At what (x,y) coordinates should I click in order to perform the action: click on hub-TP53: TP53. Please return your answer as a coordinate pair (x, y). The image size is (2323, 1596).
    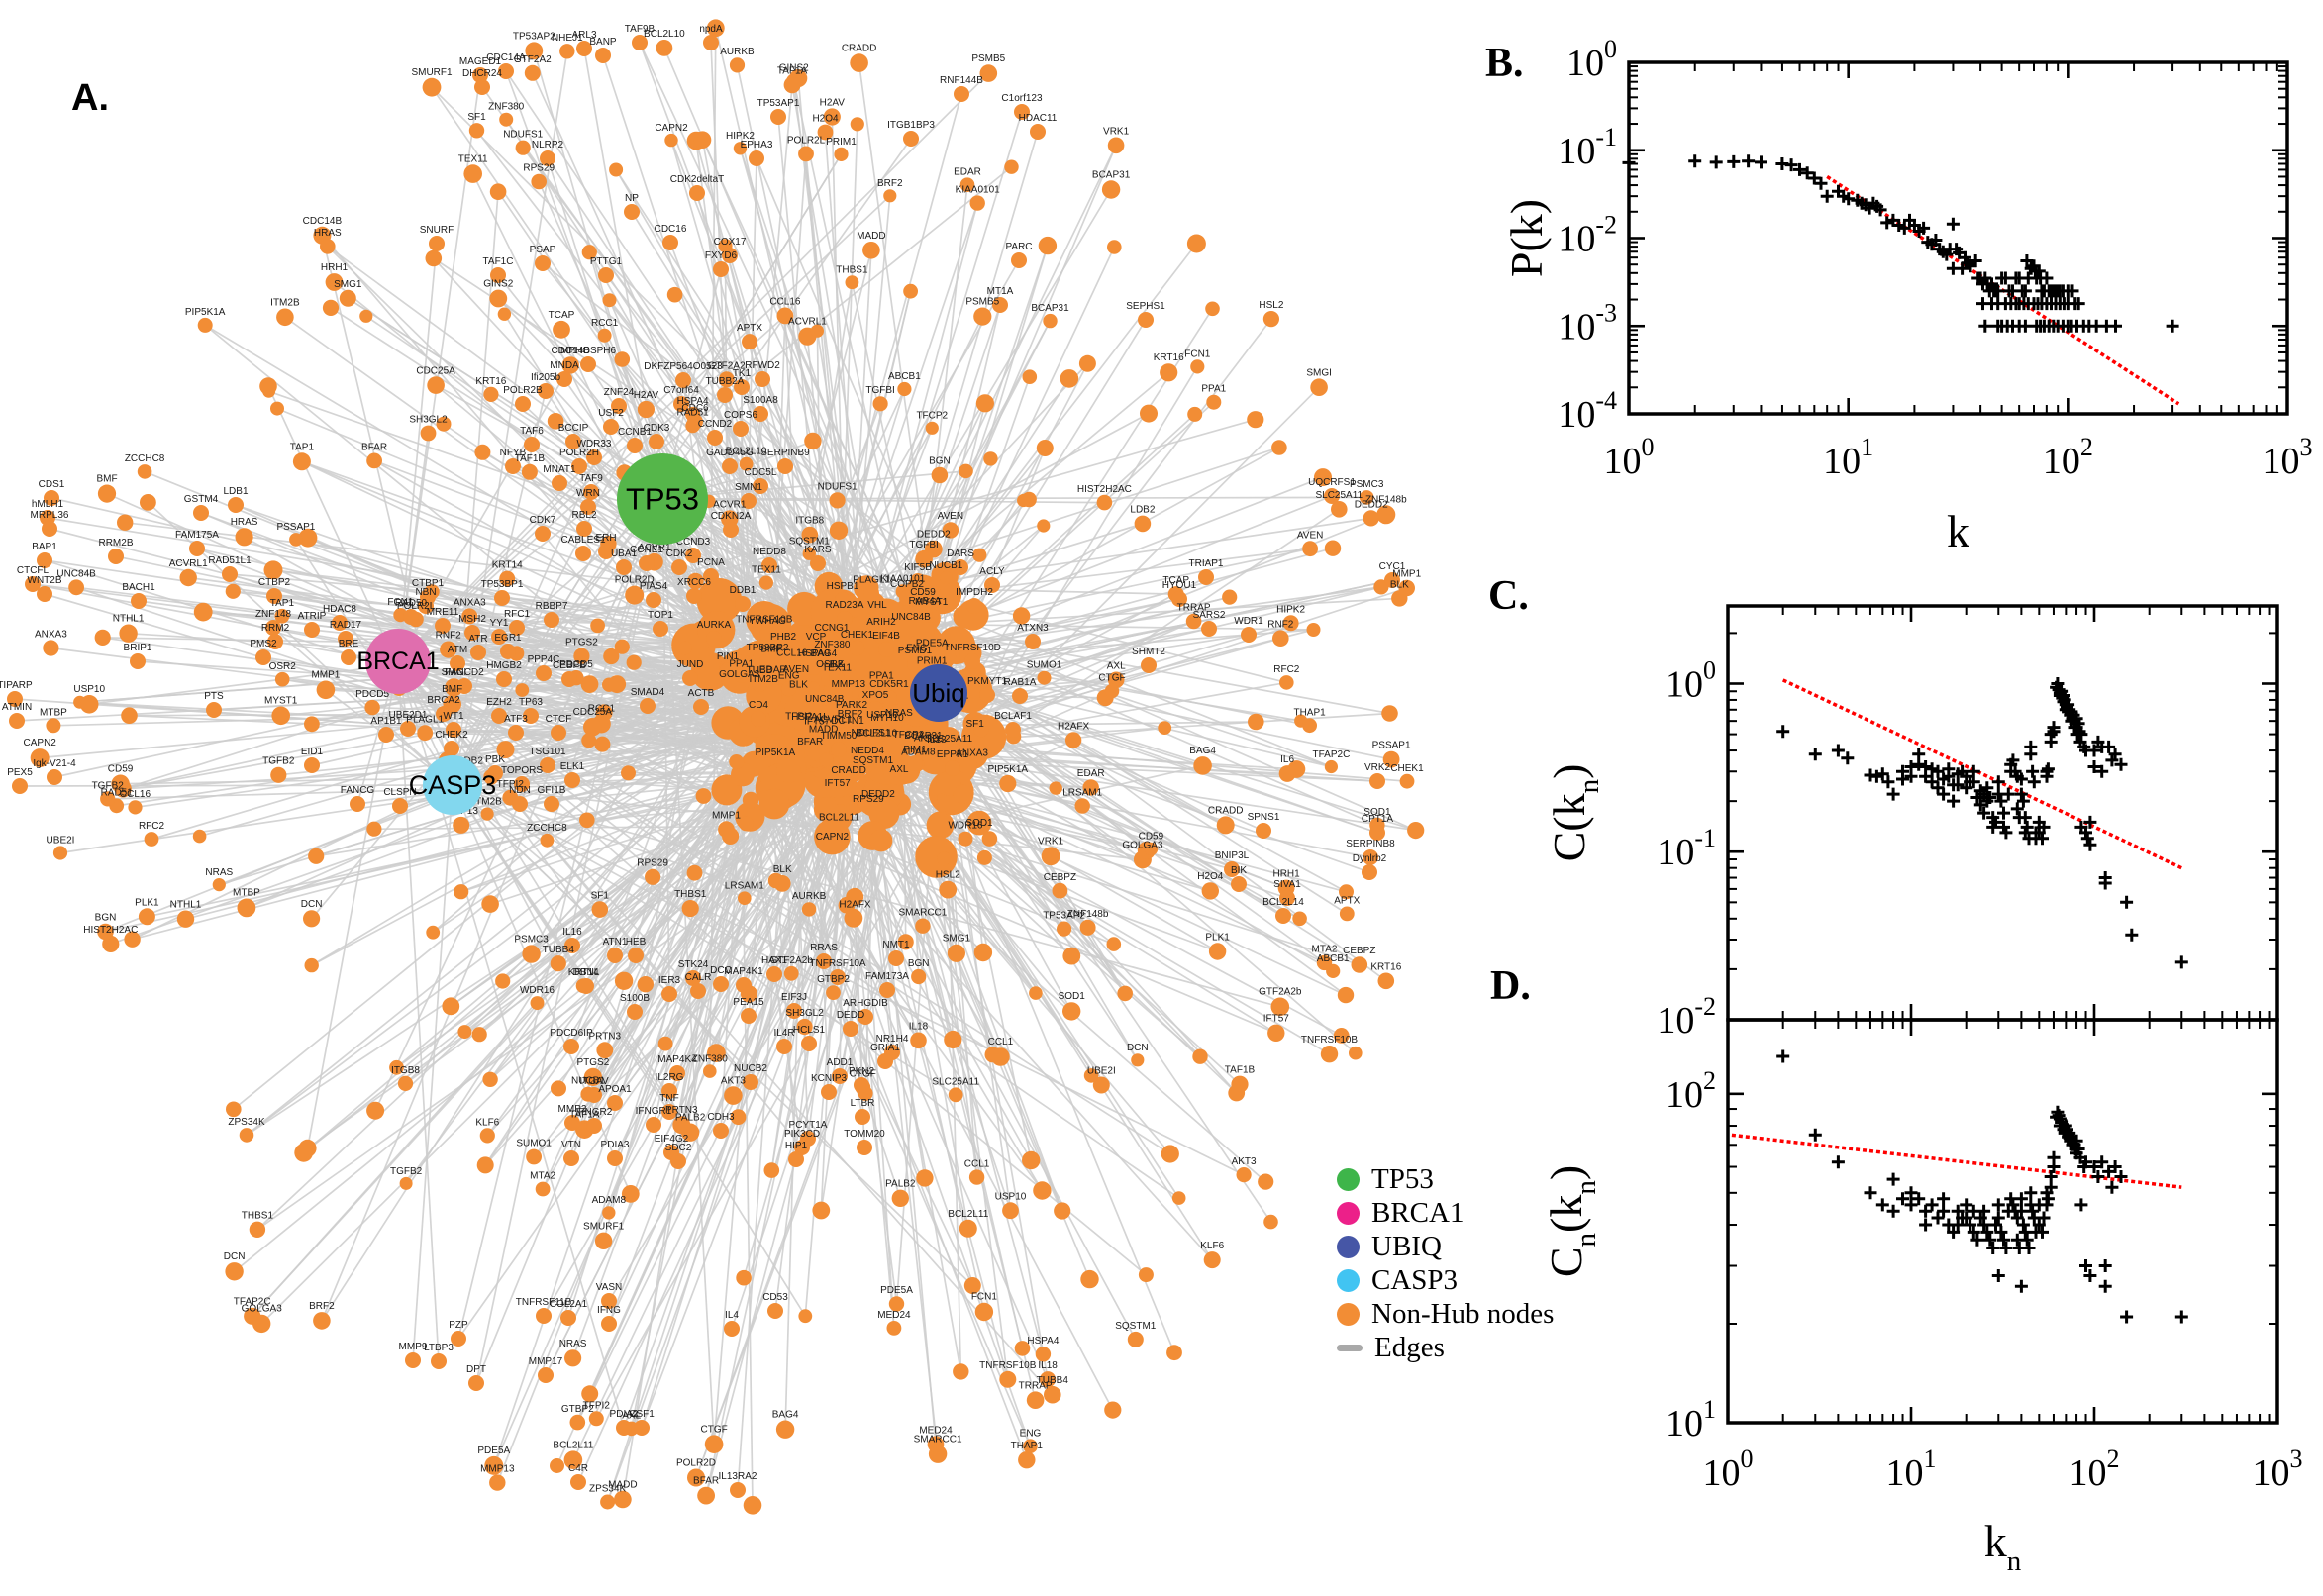
    Looking at the image, I should click on (662, 499).